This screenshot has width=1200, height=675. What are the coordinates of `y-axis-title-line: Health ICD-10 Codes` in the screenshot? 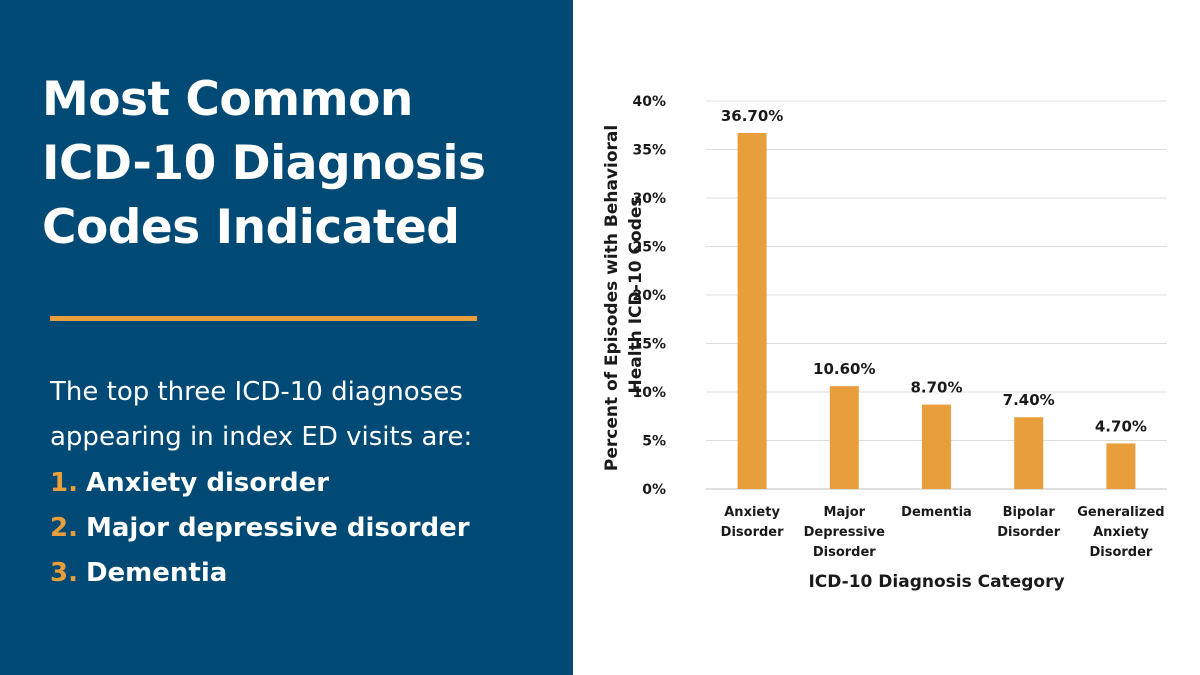 It's located at (636, 294).